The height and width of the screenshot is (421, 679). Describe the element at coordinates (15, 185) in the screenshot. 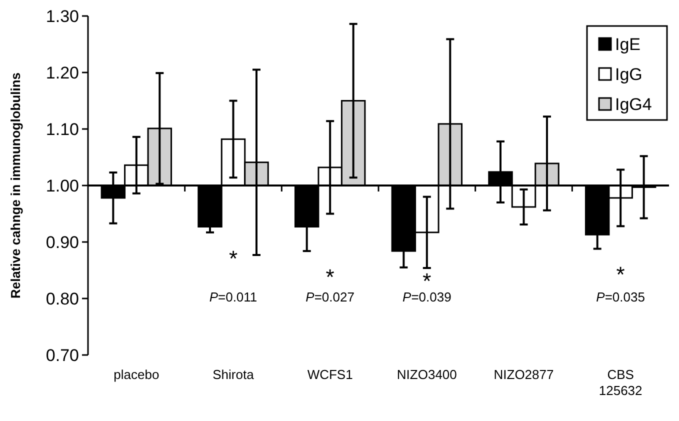

I see `y-axis-title: Relative cahnge in immunoglobulins` at that location.